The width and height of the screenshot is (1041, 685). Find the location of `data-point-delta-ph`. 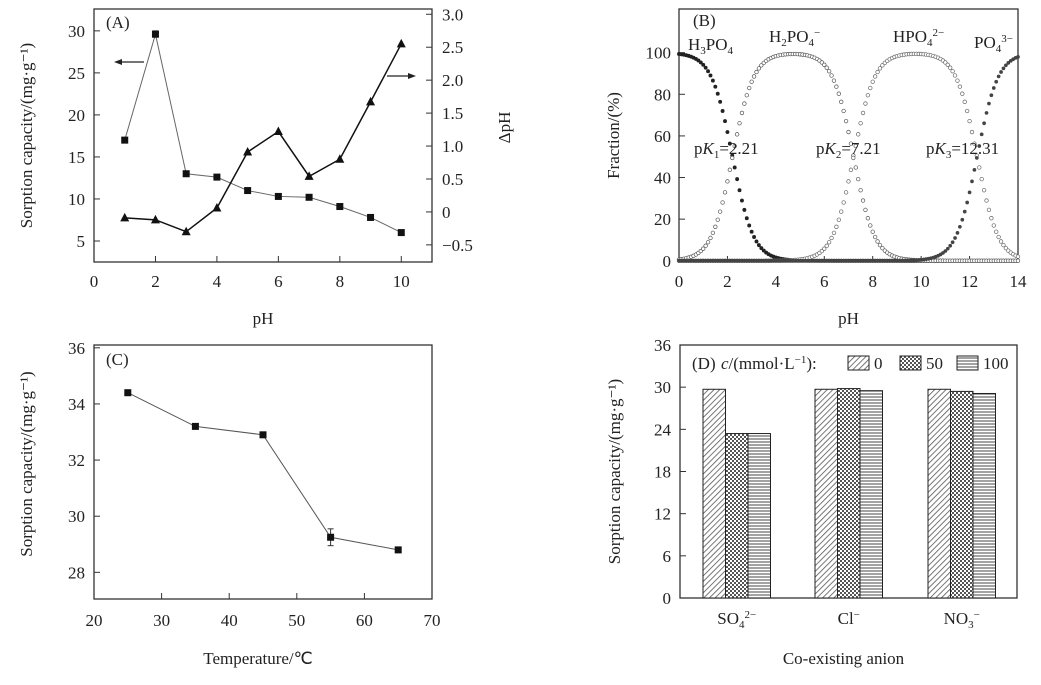

data-point-delta-ph is located at coordinates (309, 175).